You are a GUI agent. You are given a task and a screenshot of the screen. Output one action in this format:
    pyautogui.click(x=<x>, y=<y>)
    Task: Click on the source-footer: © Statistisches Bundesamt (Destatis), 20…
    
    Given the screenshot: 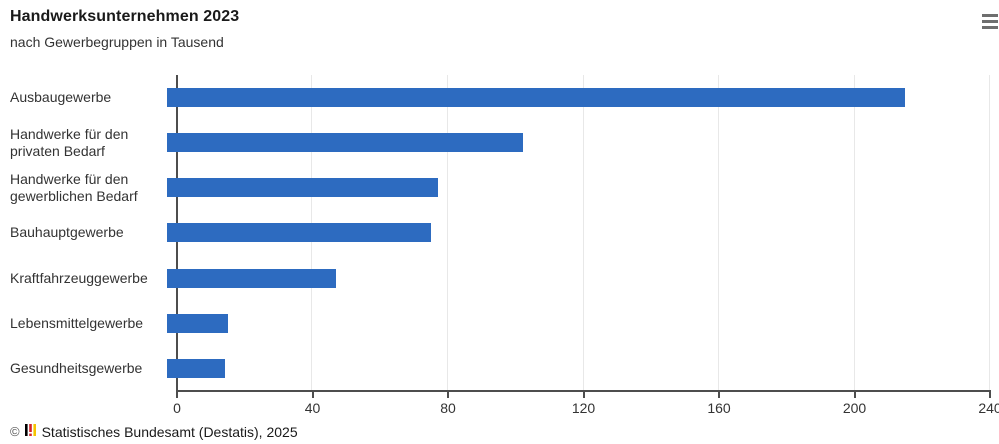 What is the action you would take?
    pyautogui.click(x=154, y=431)
    